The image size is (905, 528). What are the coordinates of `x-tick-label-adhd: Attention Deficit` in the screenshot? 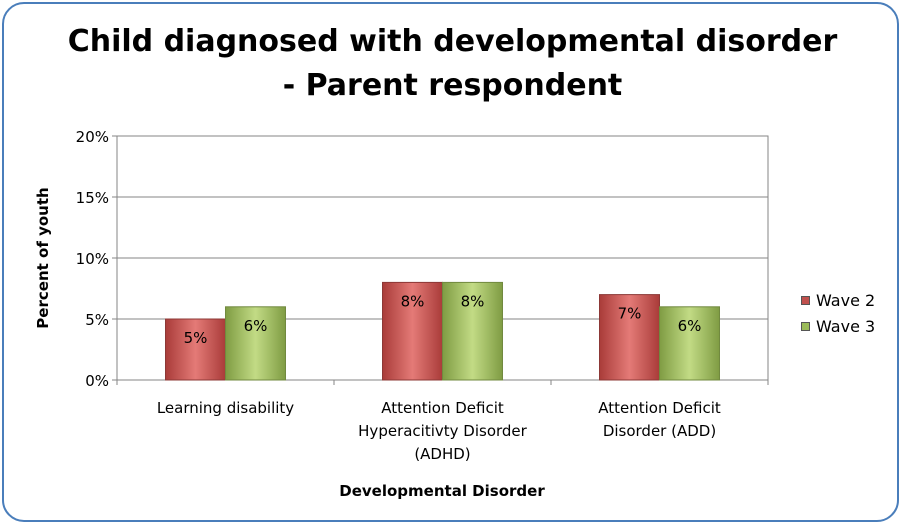 It's located at (442, 408).